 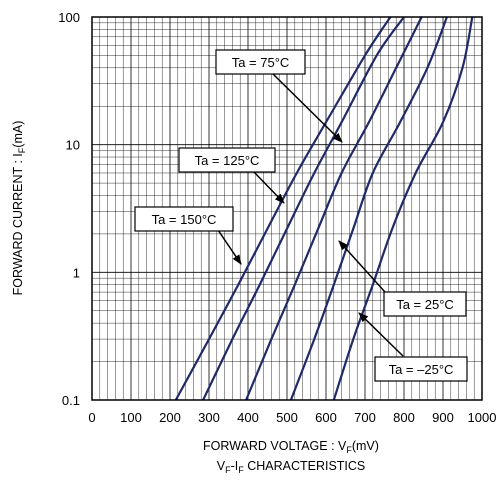 What do you see at coordinates (482, 417) in the screenshot?
I see `x-tick-label: 1000` at bounding box center [482, 417].